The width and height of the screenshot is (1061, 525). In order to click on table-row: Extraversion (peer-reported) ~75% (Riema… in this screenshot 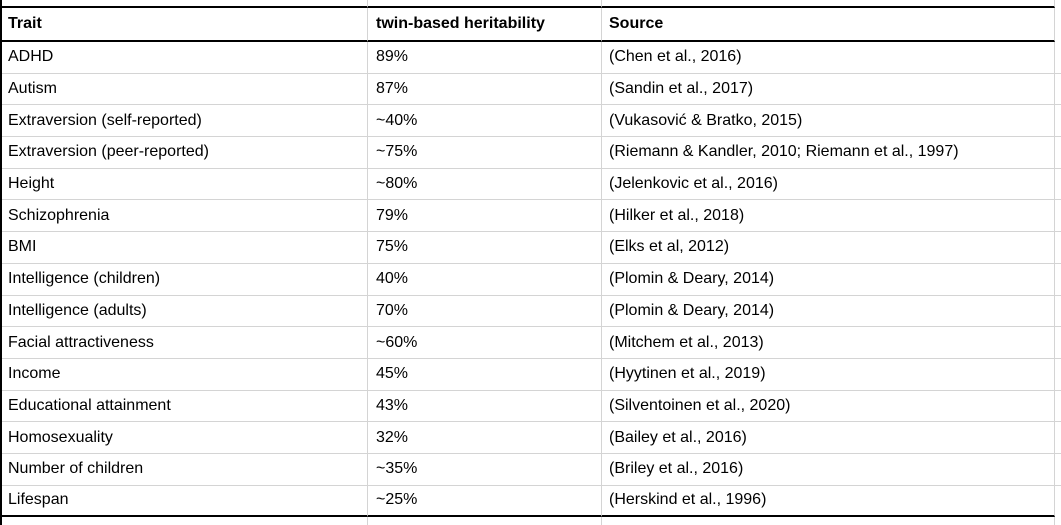, I will do `click(531, 153)`.